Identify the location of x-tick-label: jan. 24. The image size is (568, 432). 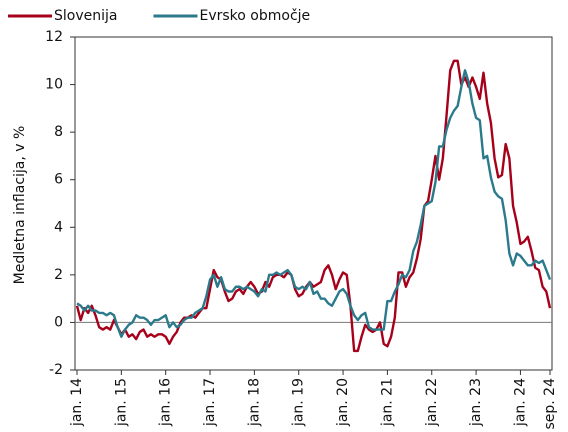
(520, 402).